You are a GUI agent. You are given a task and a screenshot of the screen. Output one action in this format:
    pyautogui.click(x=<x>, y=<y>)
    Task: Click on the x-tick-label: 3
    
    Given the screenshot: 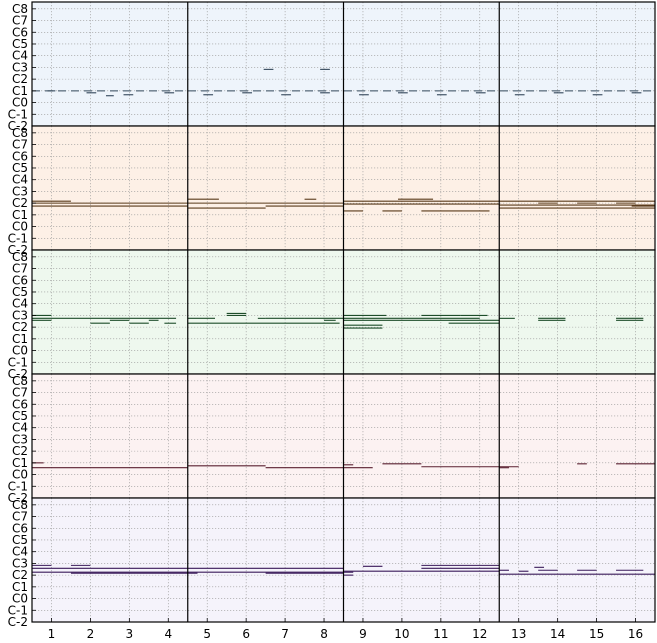 What is the action you would take?
    pyautogui.click(x=130, y=634)
    